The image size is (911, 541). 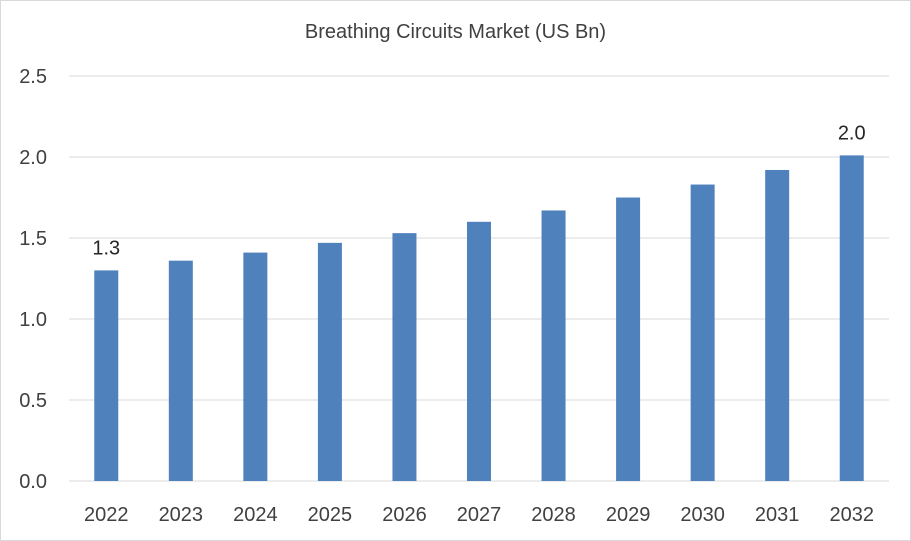 I want to click on y-tick-label: 2.0, so click(x=33, y=158).